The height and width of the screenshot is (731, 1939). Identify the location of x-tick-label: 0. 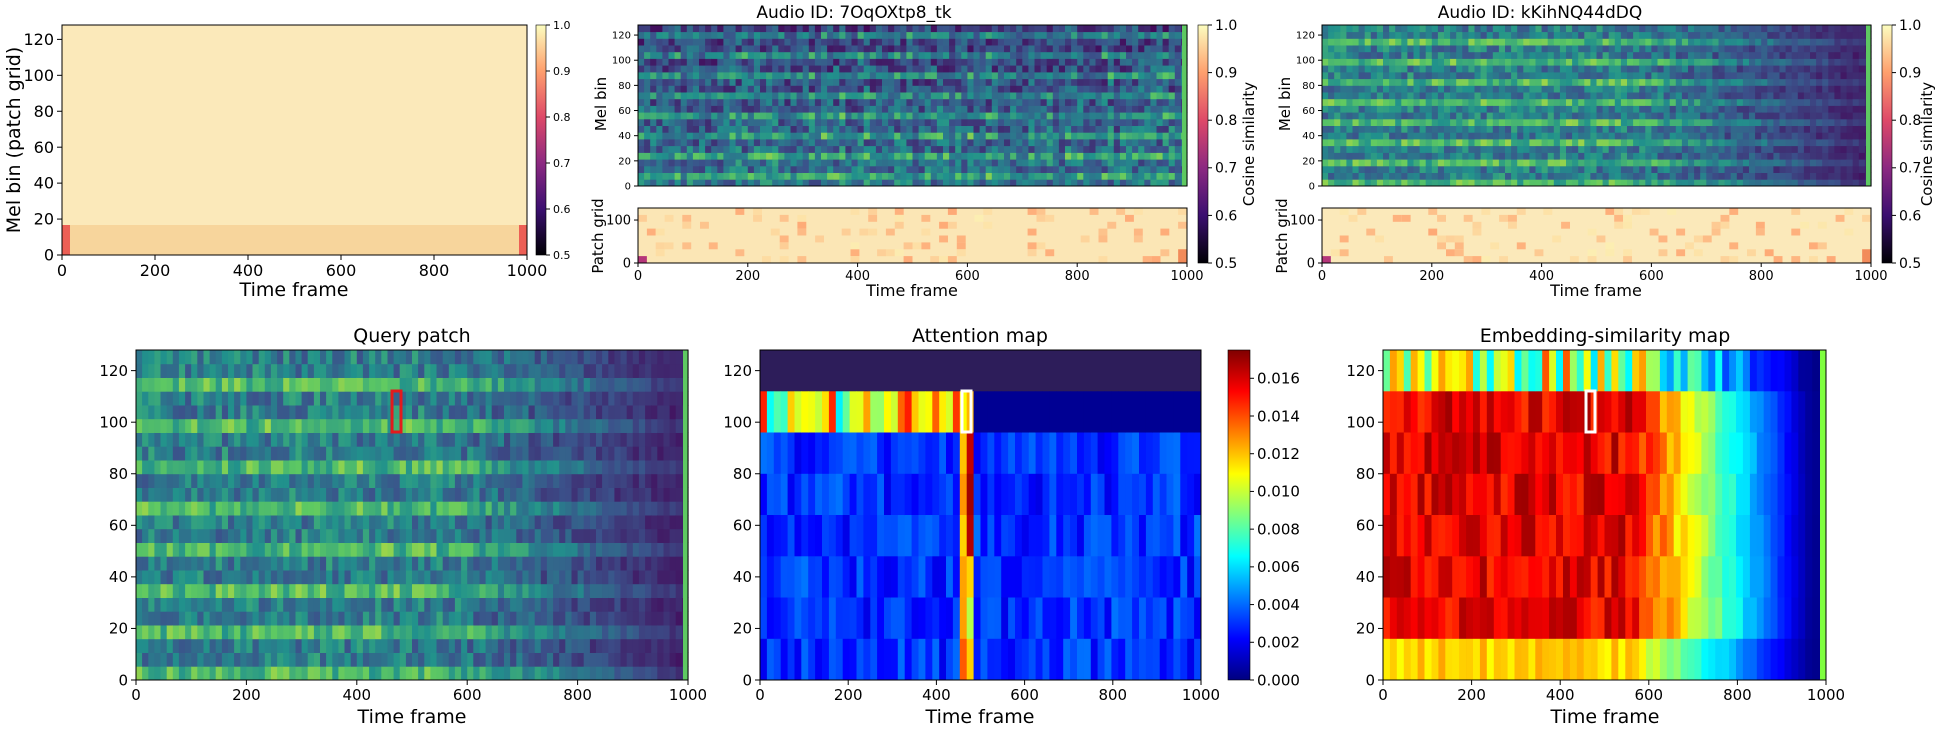
(62, 270).